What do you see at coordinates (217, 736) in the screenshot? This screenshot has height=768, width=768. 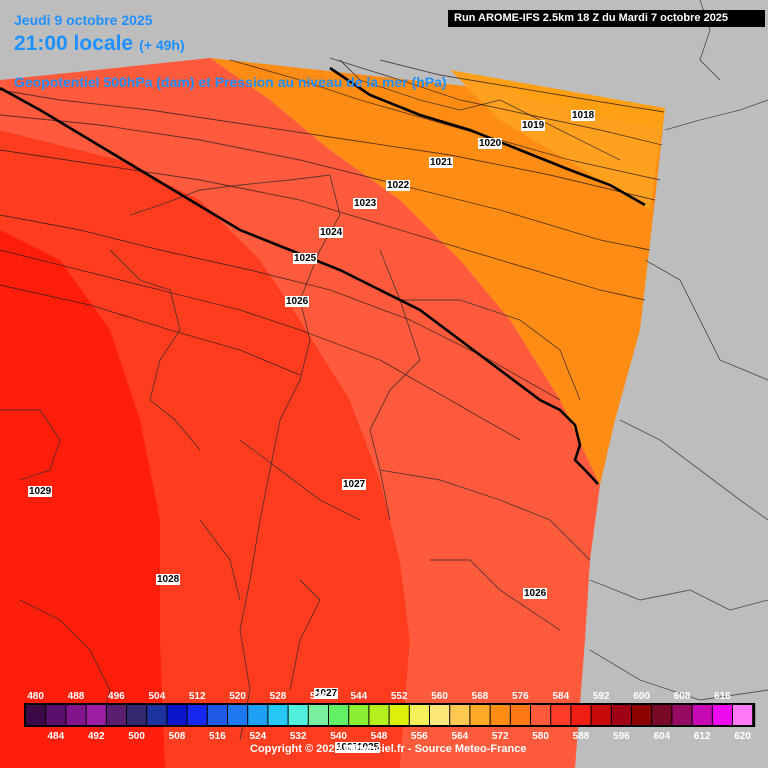 I see `scale-label-516: 516` at bounding box center [217, 736].